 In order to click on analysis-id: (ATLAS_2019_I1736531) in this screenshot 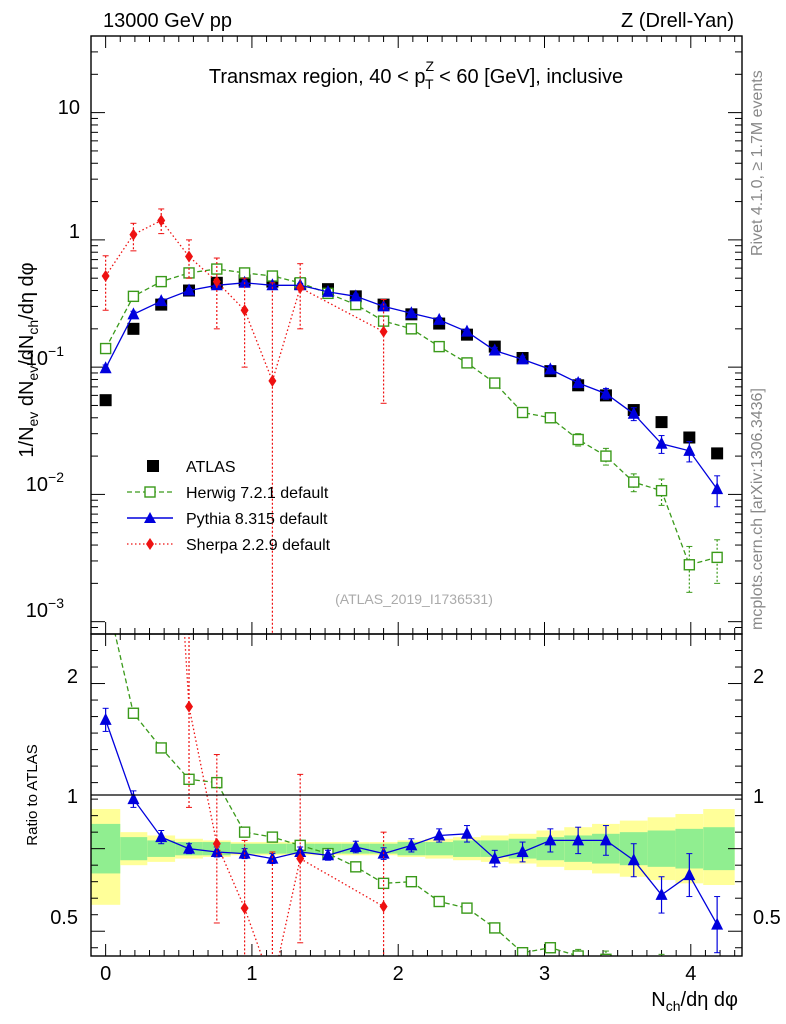, I will do `click(414, 599)`.